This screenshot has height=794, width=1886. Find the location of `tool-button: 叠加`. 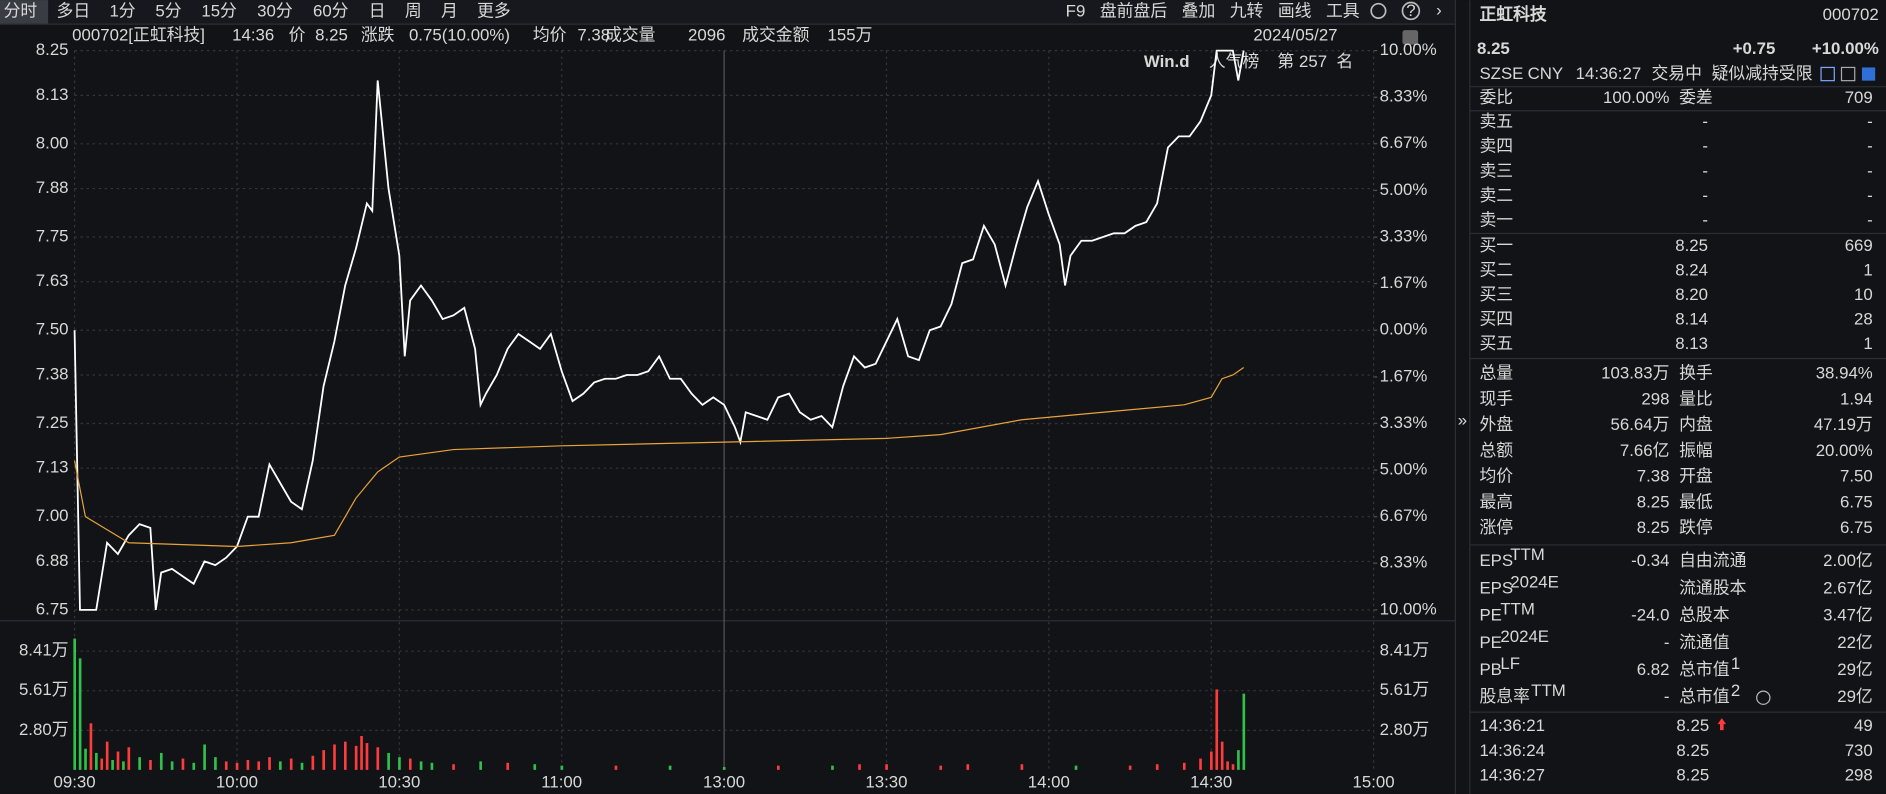

tool-button: 叠加 is located at coordinates (1199, 11).